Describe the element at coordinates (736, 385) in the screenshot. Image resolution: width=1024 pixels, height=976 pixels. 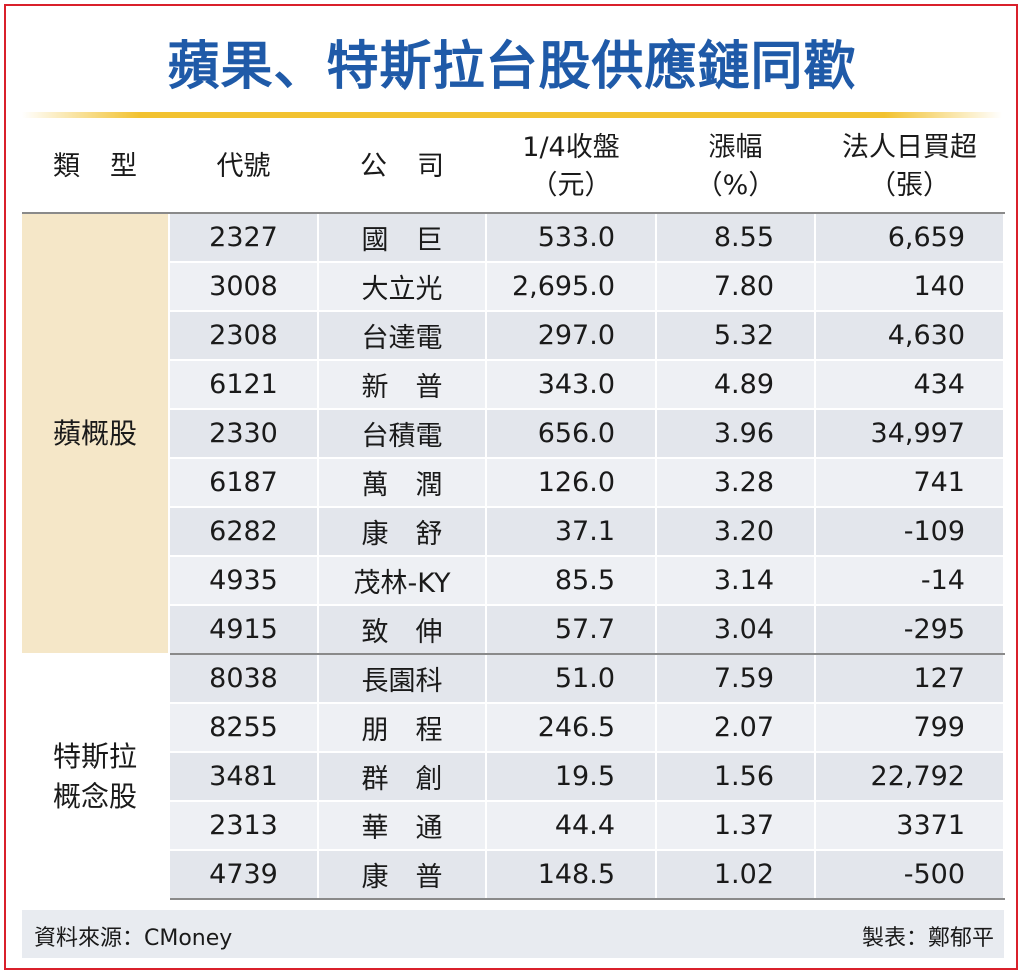
I see `change-pct: 4.89` at that location.